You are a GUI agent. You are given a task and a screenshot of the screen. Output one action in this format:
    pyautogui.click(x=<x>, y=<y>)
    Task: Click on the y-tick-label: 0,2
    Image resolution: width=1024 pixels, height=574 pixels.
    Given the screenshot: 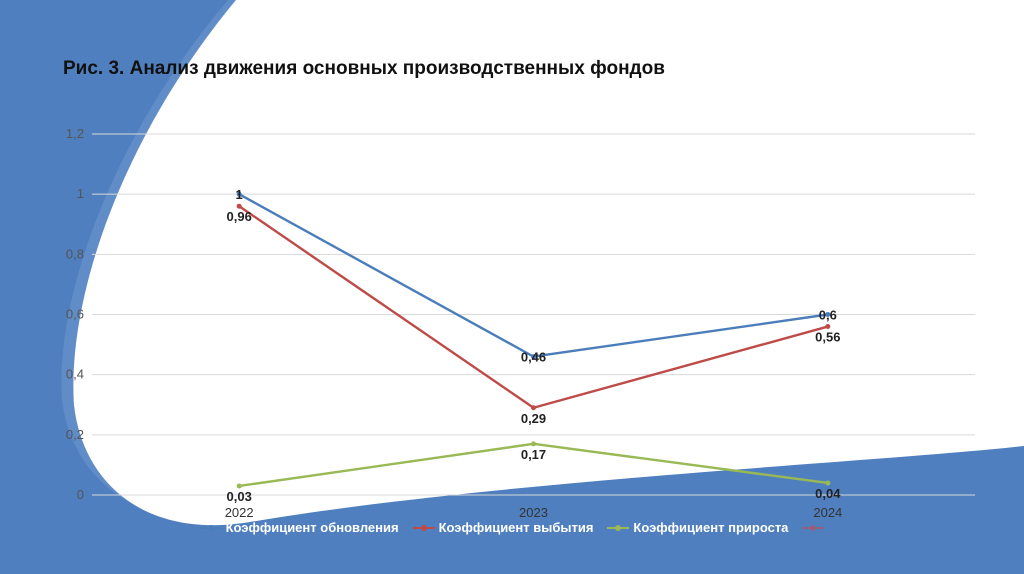 What is the action you would take?
    pyautogui.click(x=75, y=434)
    